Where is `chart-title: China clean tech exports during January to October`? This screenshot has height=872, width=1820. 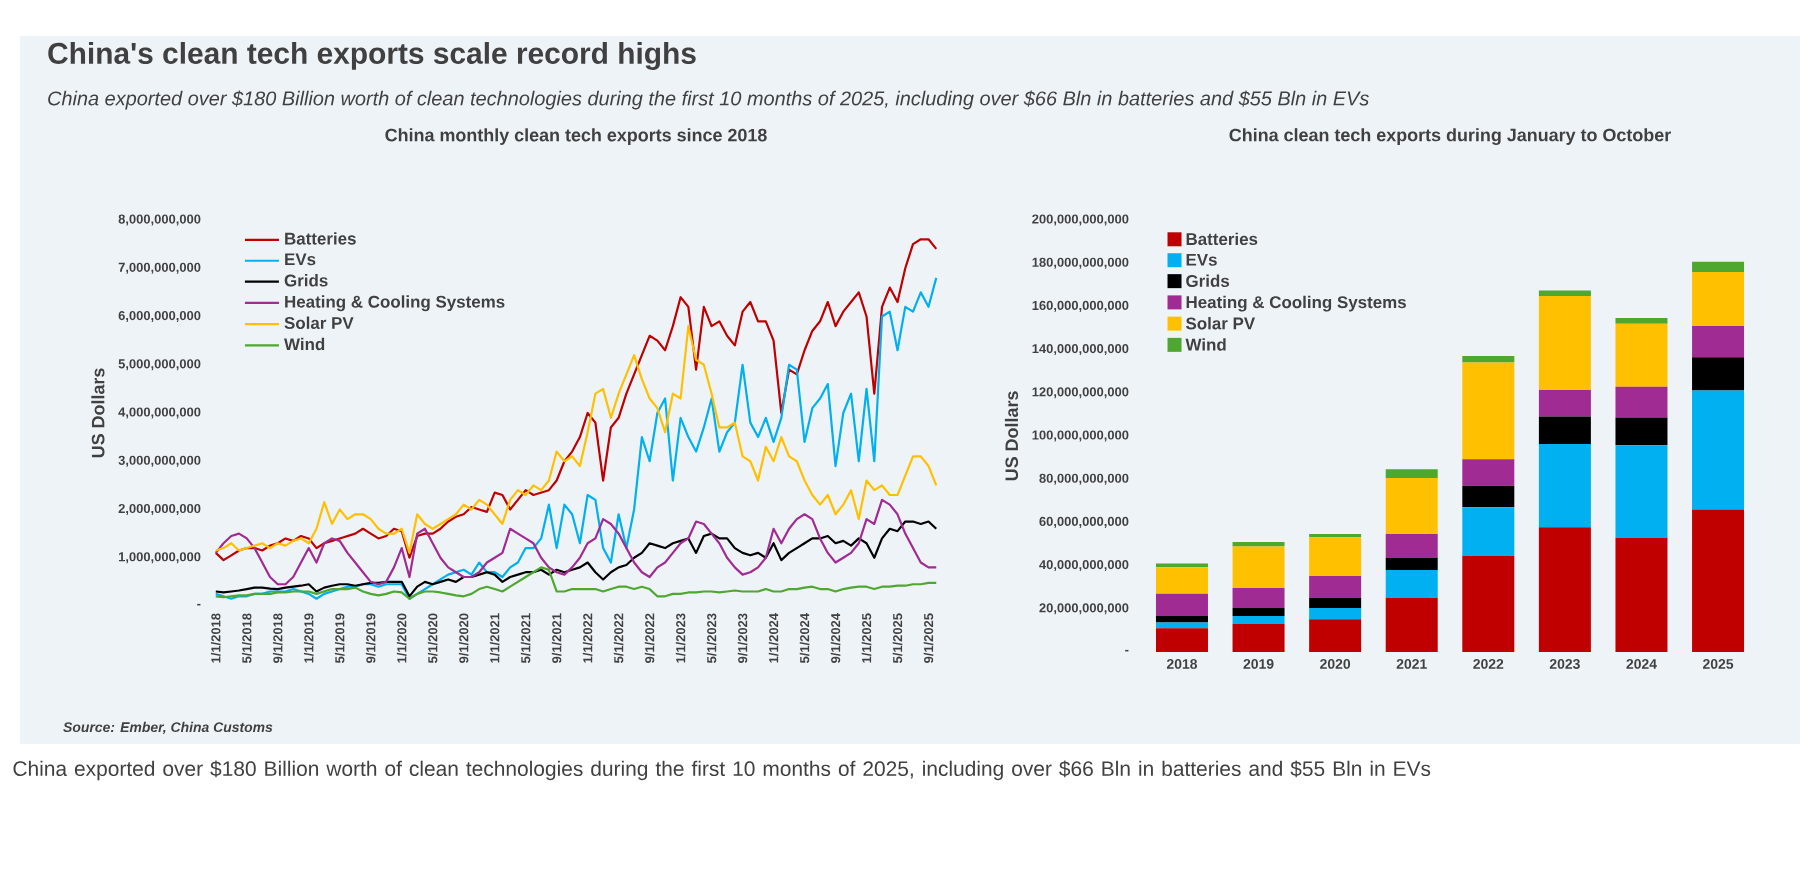 chart-title: China clean tech exports during January to October is located at coordinates (1450, 136).